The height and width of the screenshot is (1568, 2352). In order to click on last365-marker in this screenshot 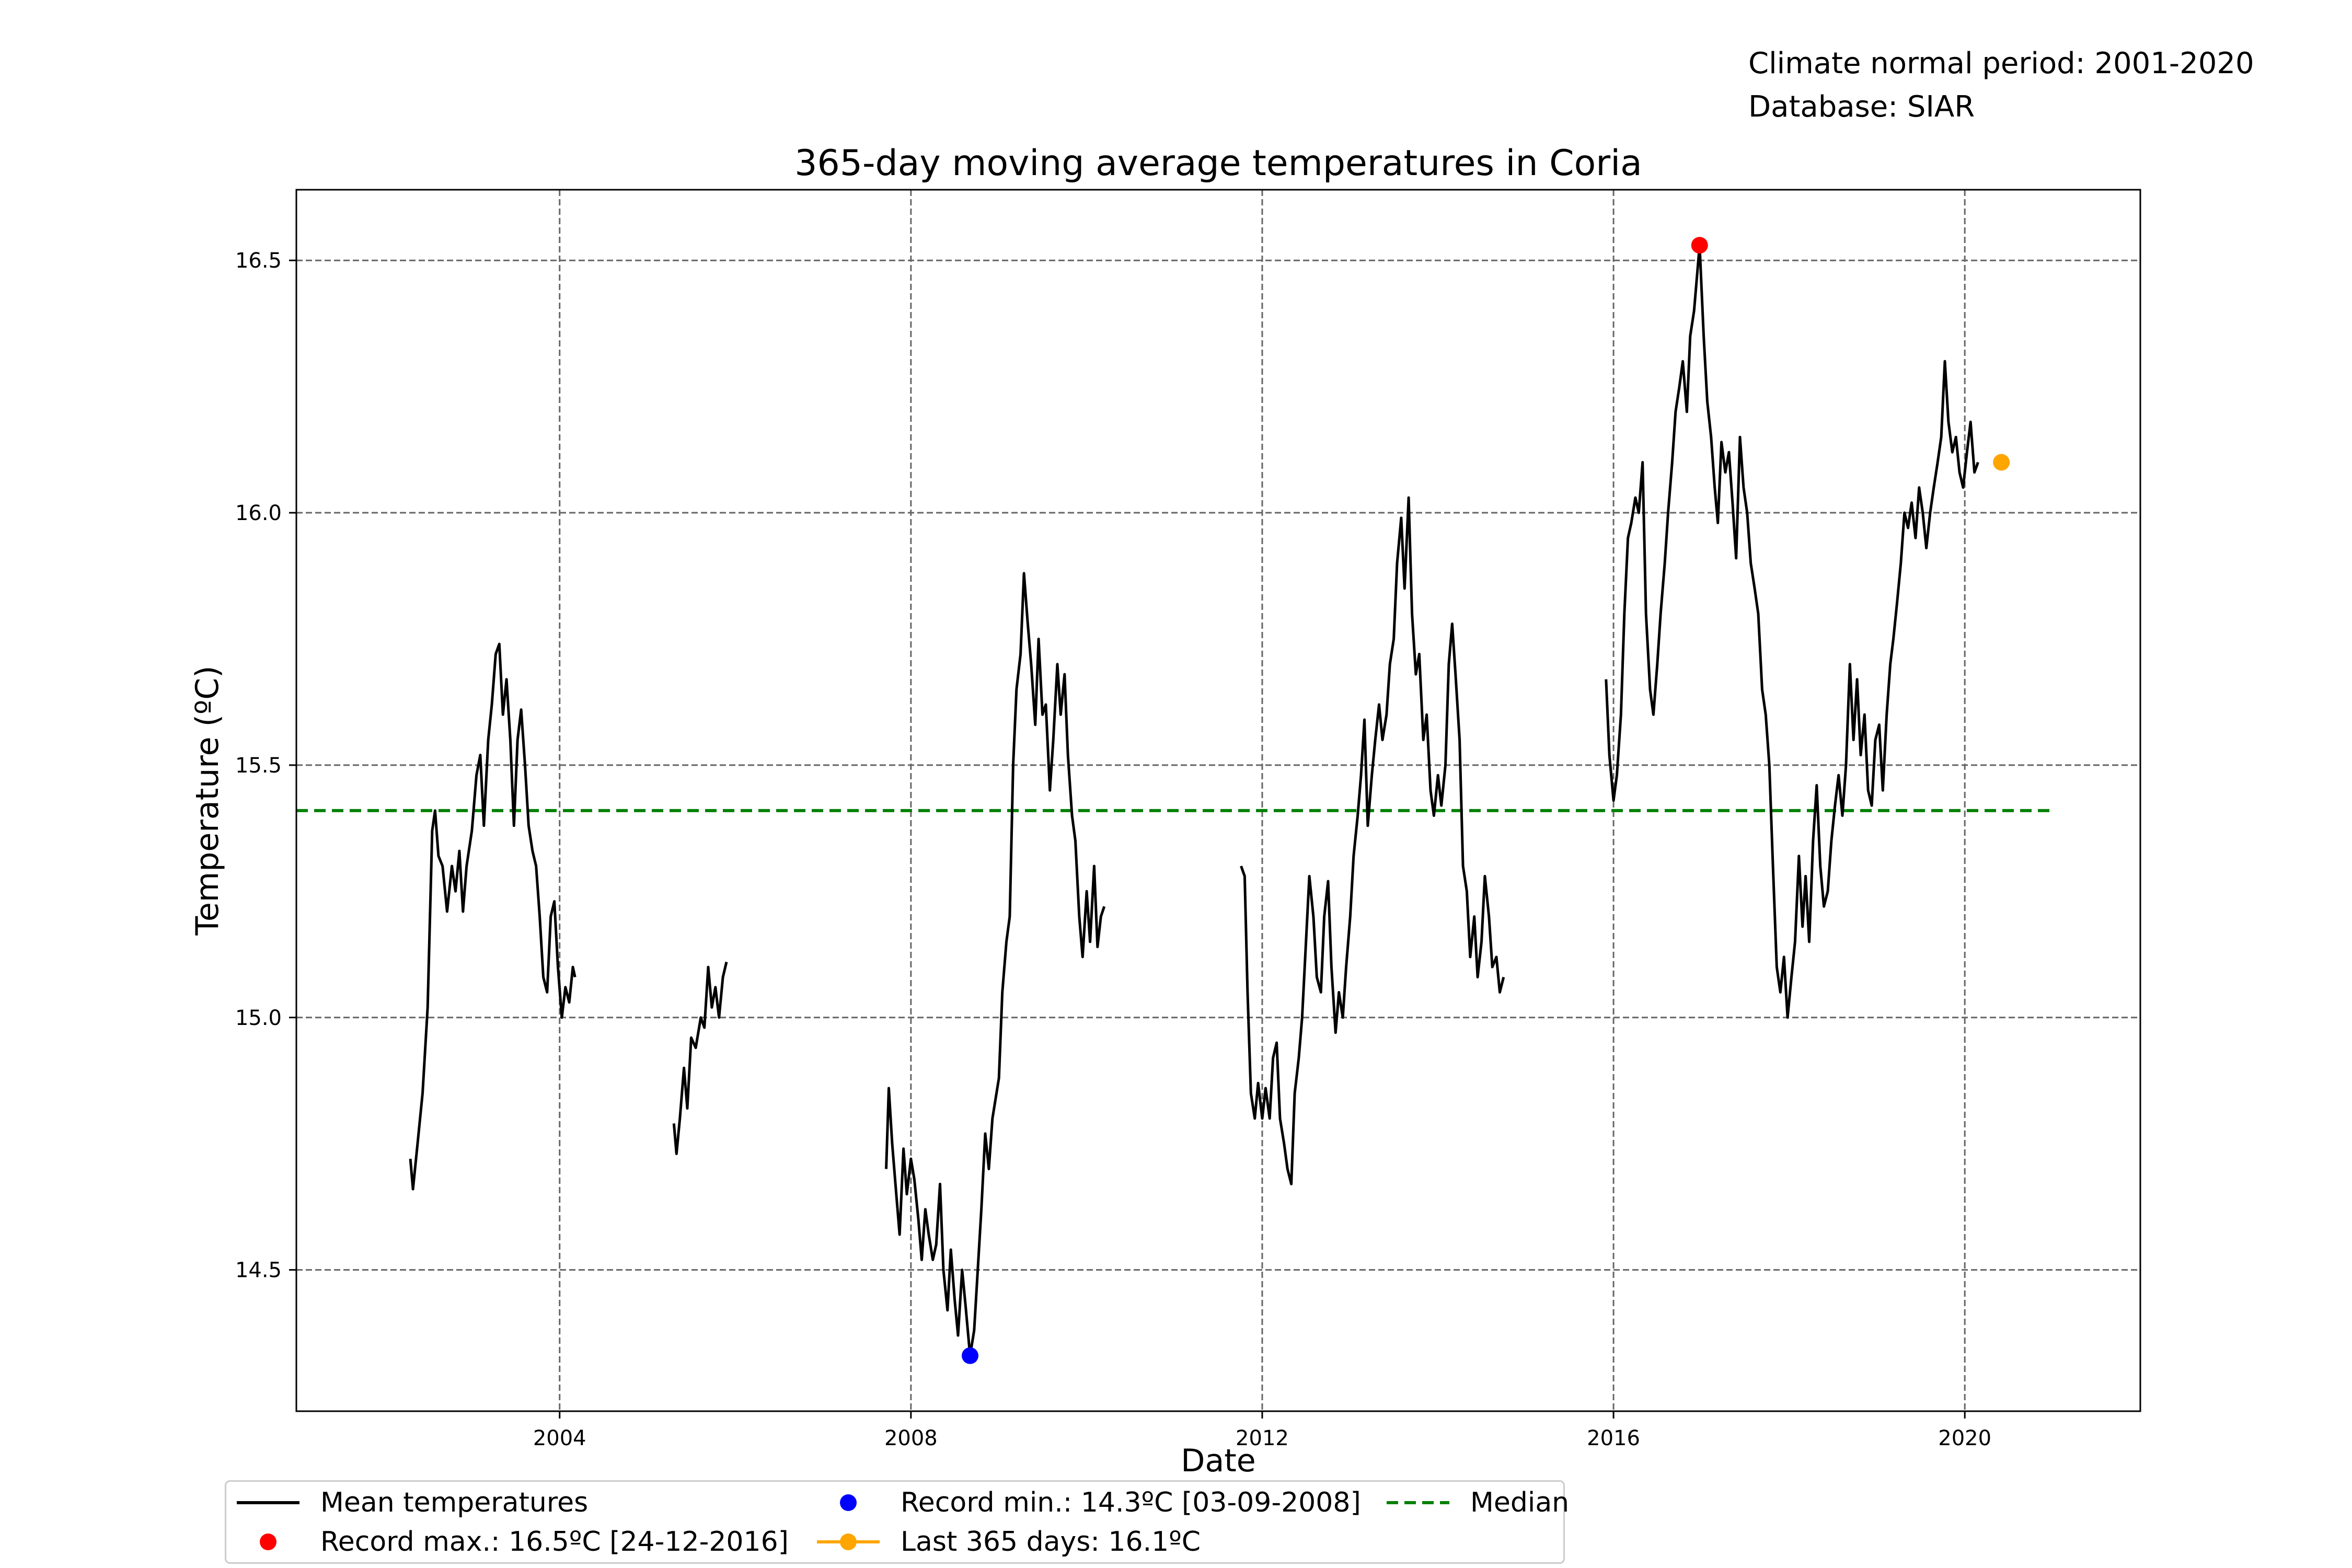, I will do `click(2001, 462)`.